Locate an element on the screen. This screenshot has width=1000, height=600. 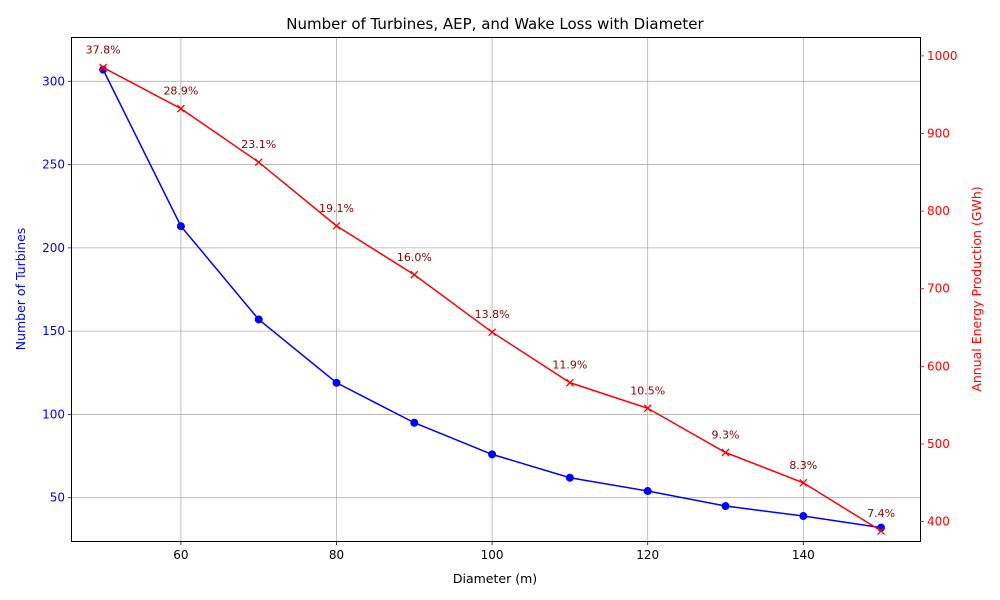
wake-loss-label: 8.3% is located at coordinates (803, 465).